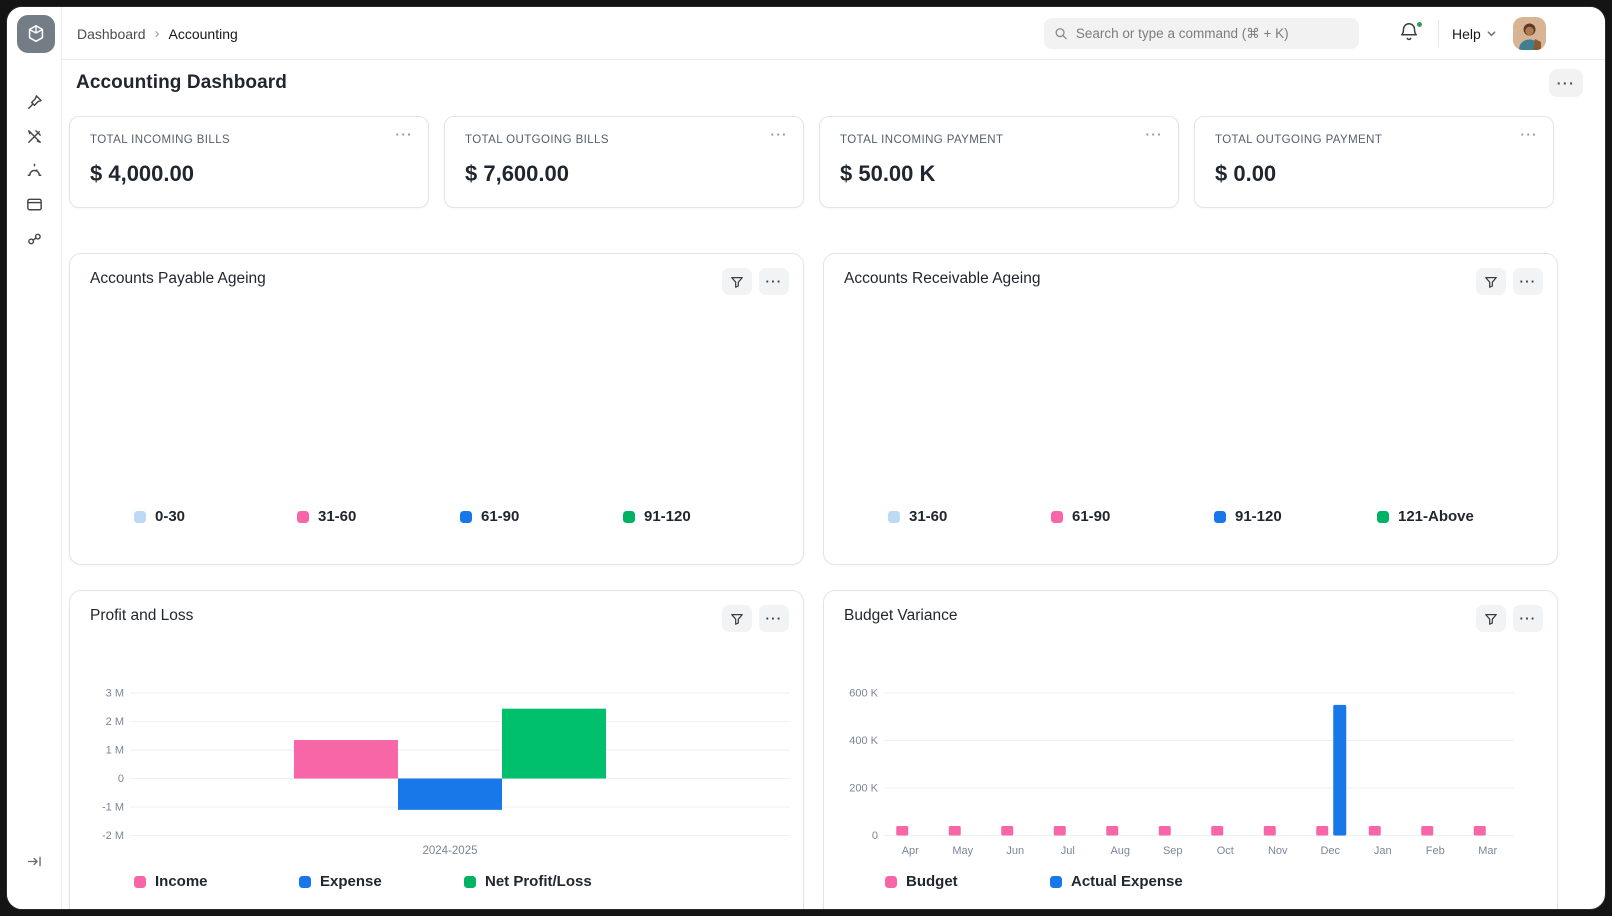 The height and width of the screenshot is (916, 1612). I want to click on svg-text: -2 M, so click(113, 836).